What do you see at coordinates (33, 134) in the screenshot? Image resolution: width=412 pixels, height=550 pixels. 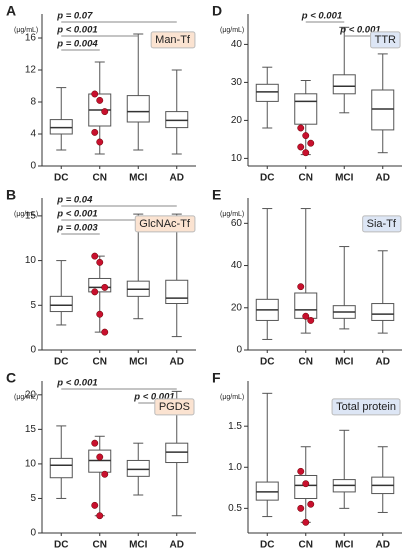 I see `y-tick-label: 4` at bounding box center [33, 134].